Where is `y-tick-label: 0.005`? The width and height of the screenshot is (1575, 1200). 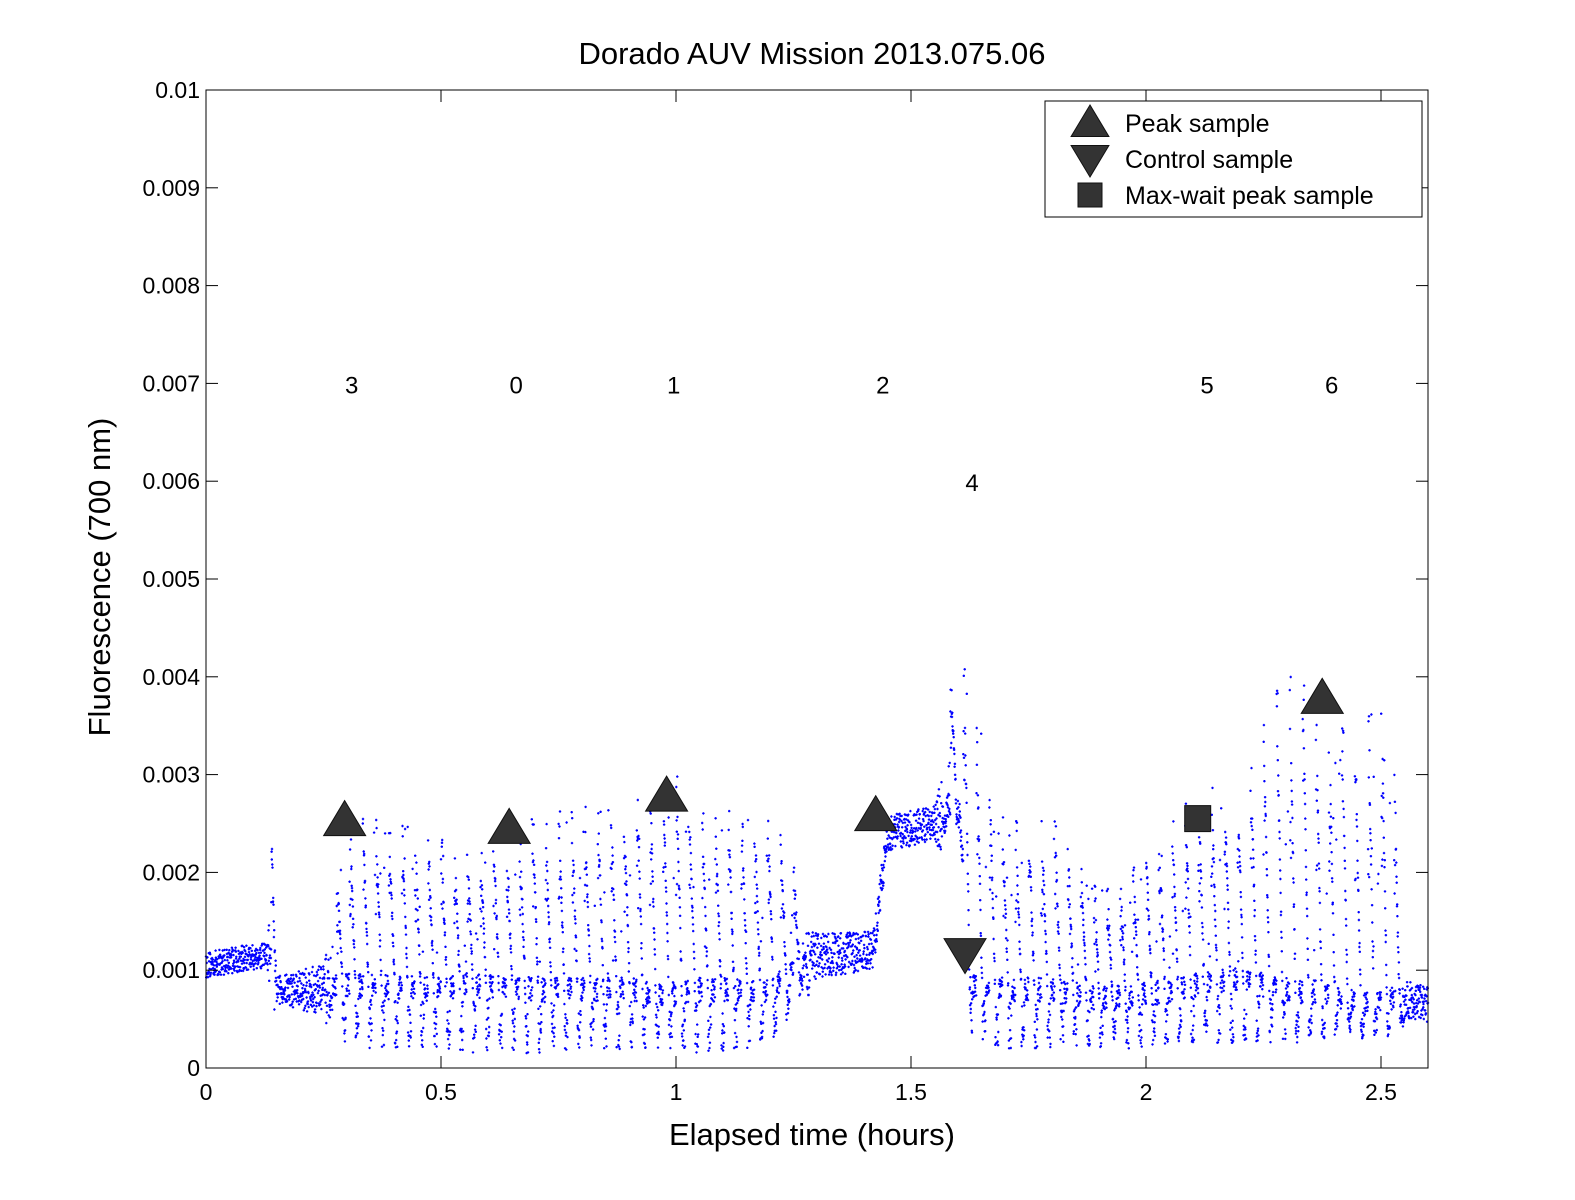 y-tick-label: 0.005 is located at coordinates (171, 579).